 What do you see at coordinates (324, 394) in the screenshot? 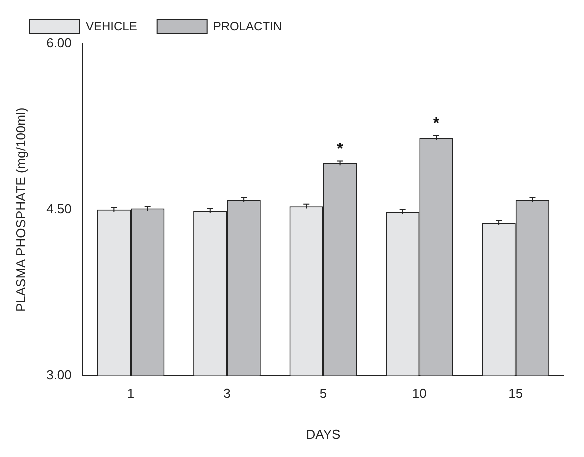
I see `x-tick-label: 5` at bounding box center [324, 394].